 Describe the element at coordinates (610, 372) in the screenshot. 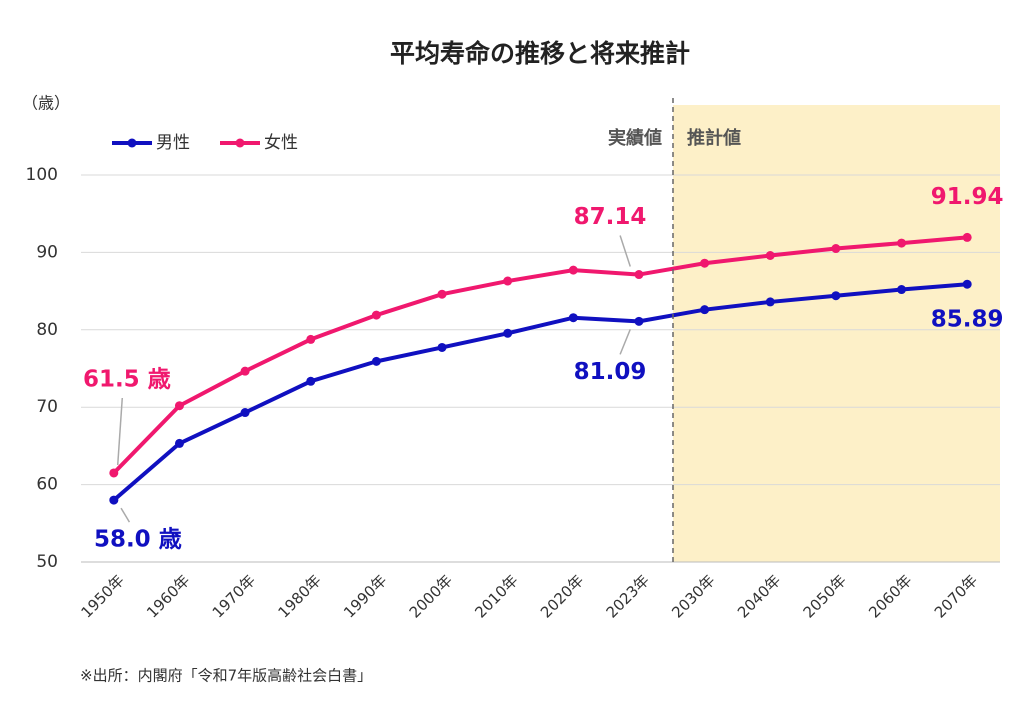

I see `data-label: 81.09` at that location.